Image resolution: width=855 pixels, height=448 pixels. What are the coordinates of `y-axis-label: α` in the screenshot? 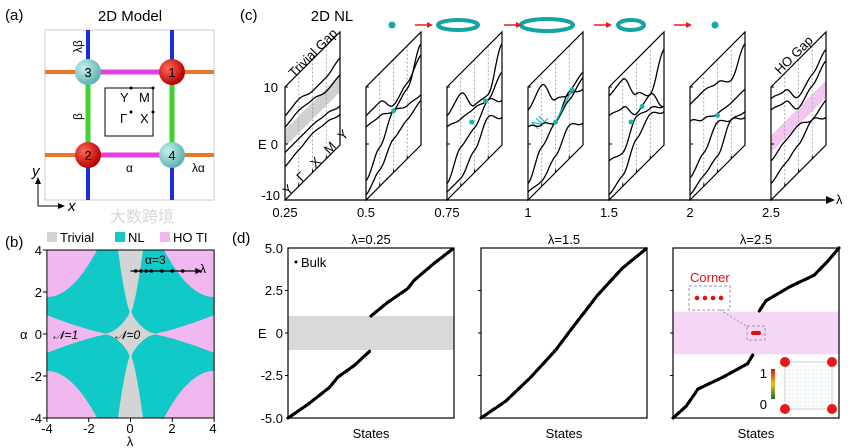 It's located at (24, 334).